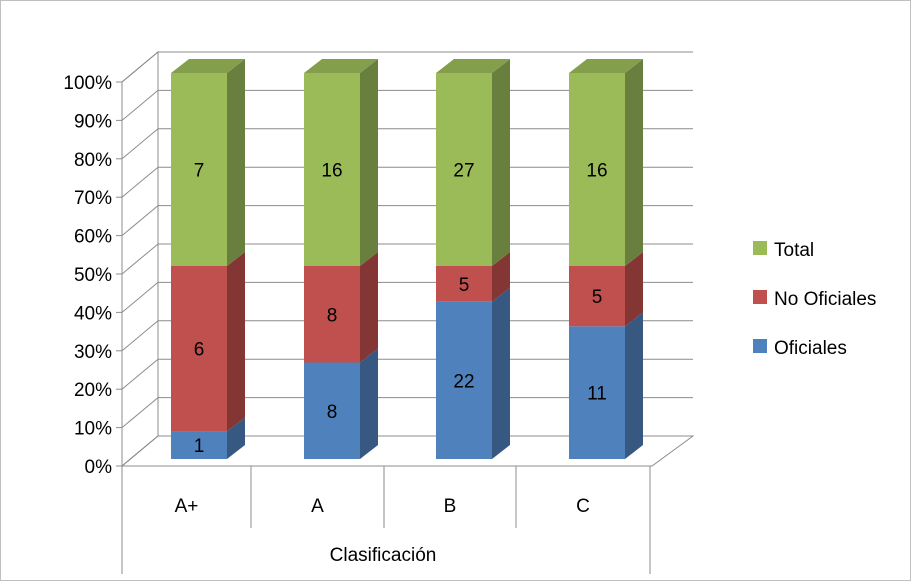 The height and width of the screenshot is (586, 911). Describe the element at coordinates (93, 160) in the screenshot. I see `y-tick-label: 80%` at that location.